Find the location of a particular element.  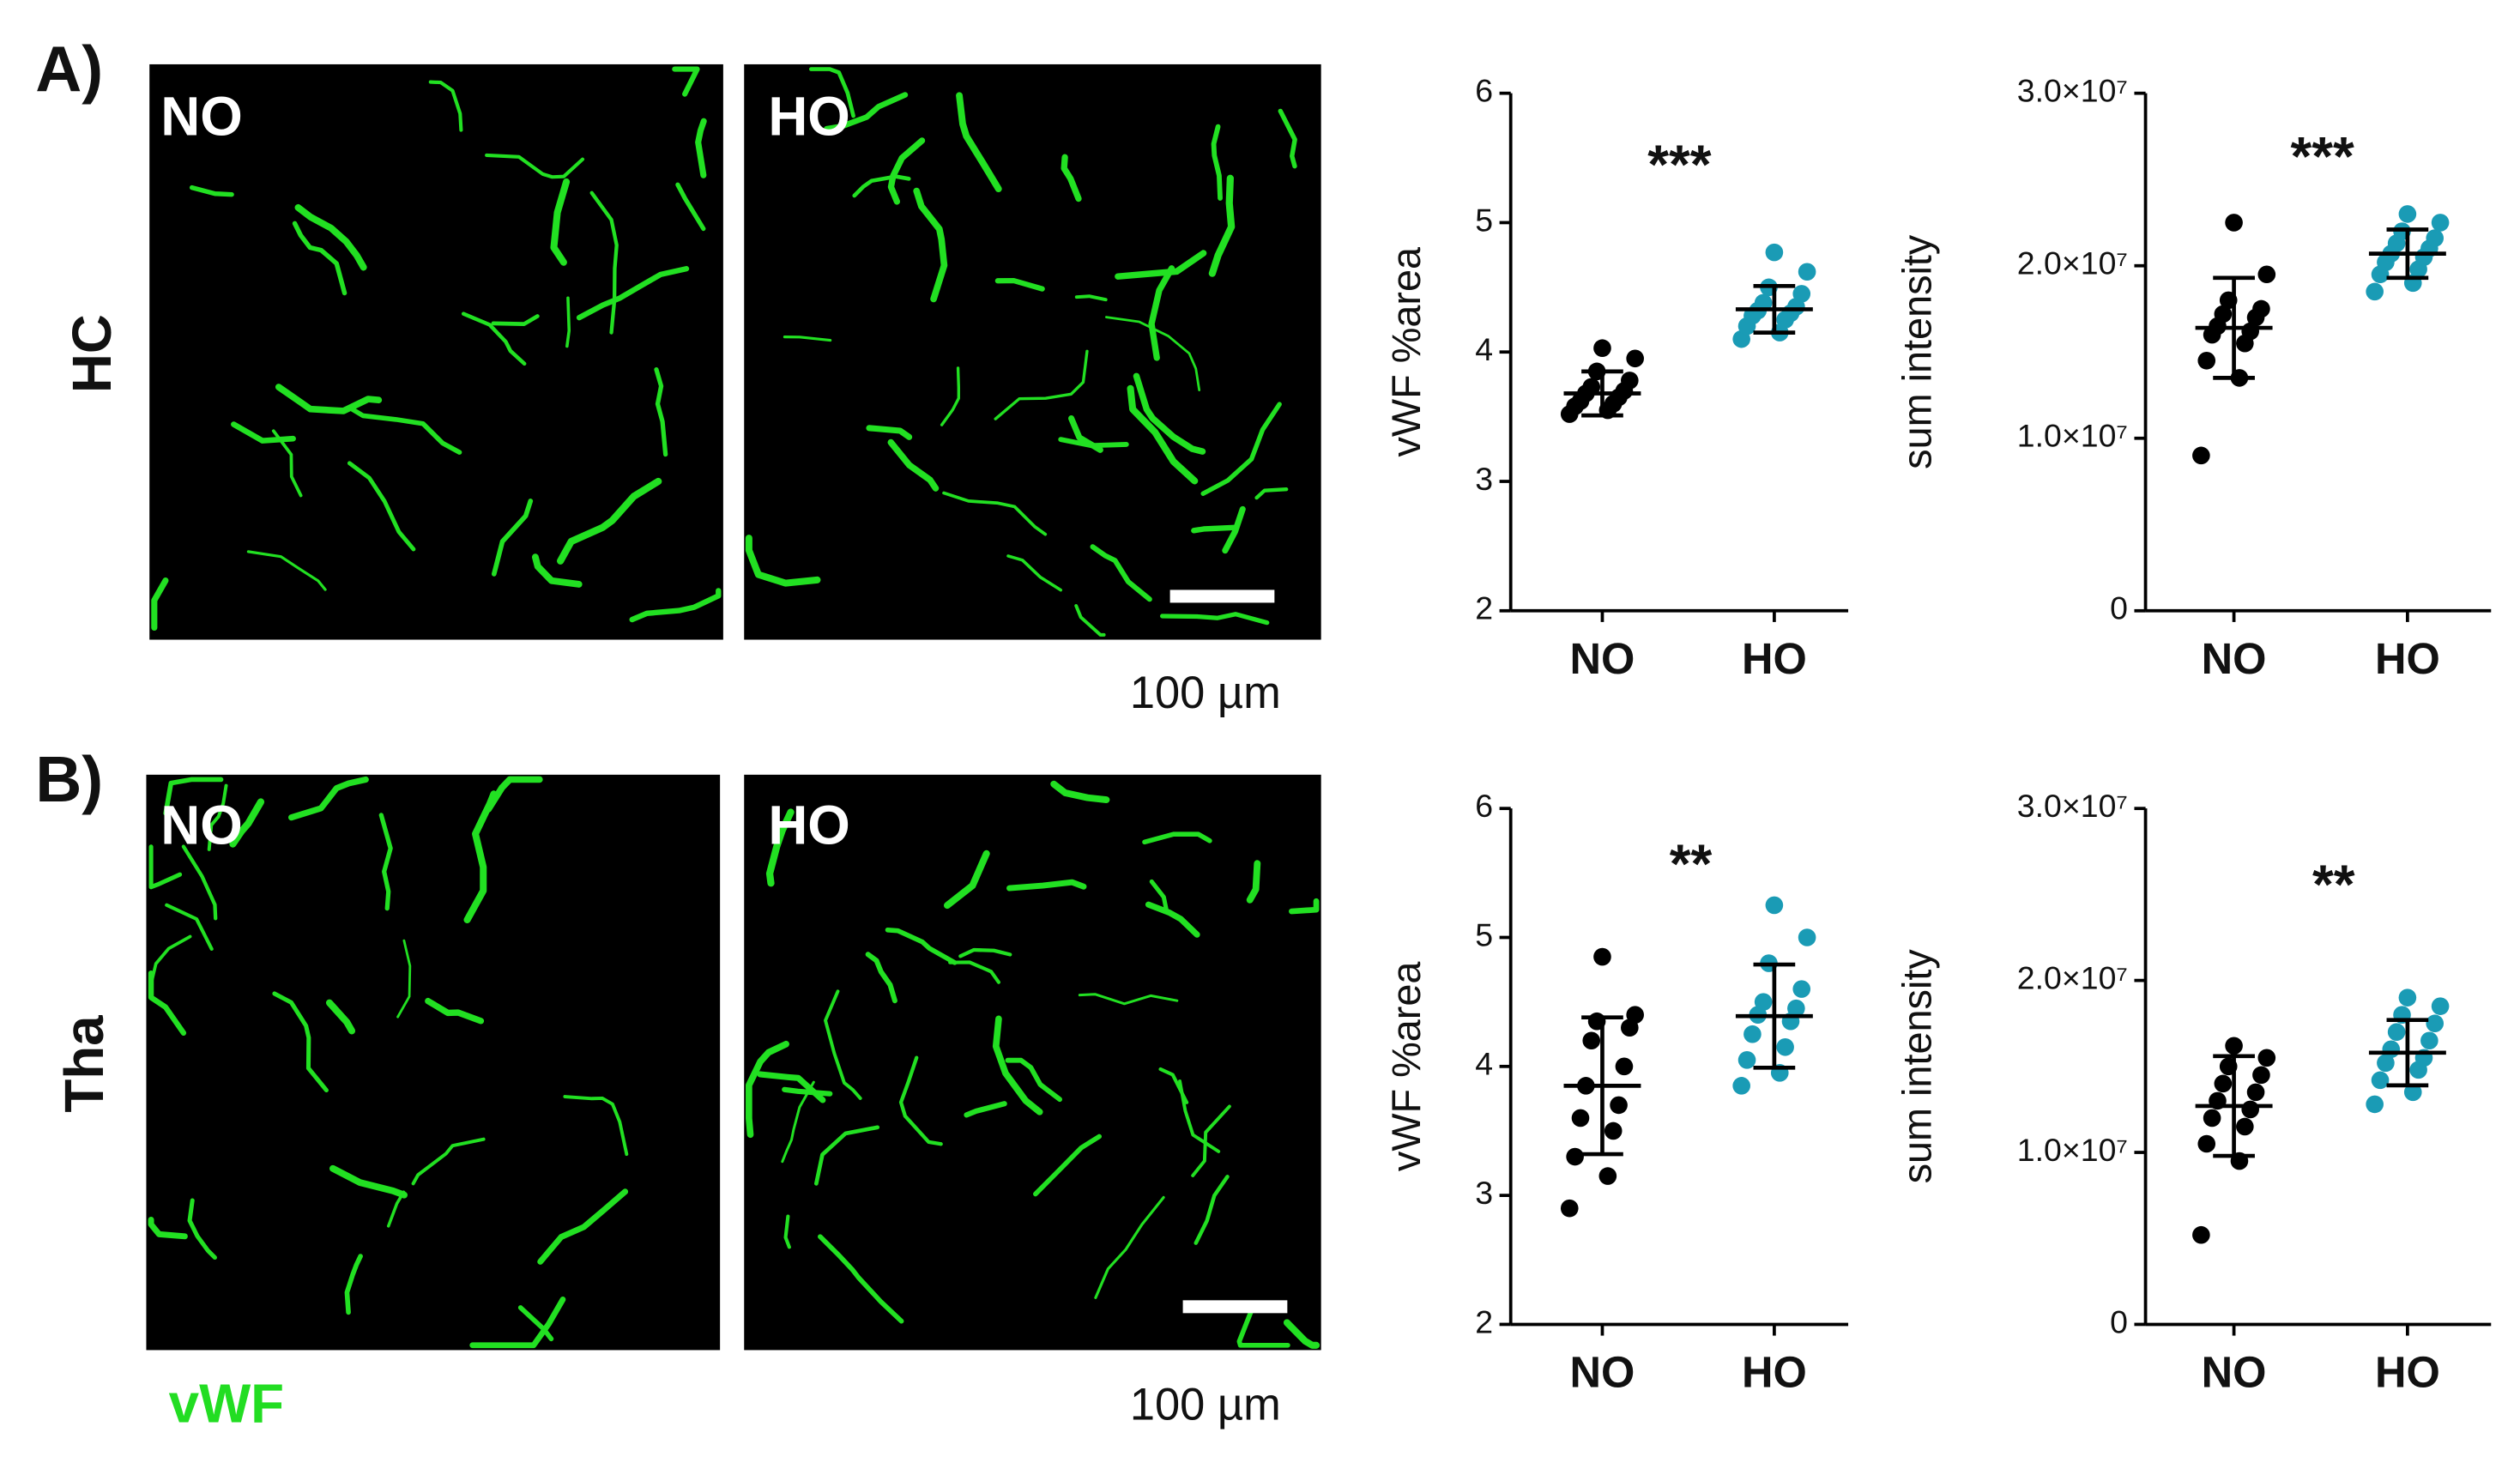

y-tick-label: 1.0×10⁷ is located at coordinates (2073, 436).